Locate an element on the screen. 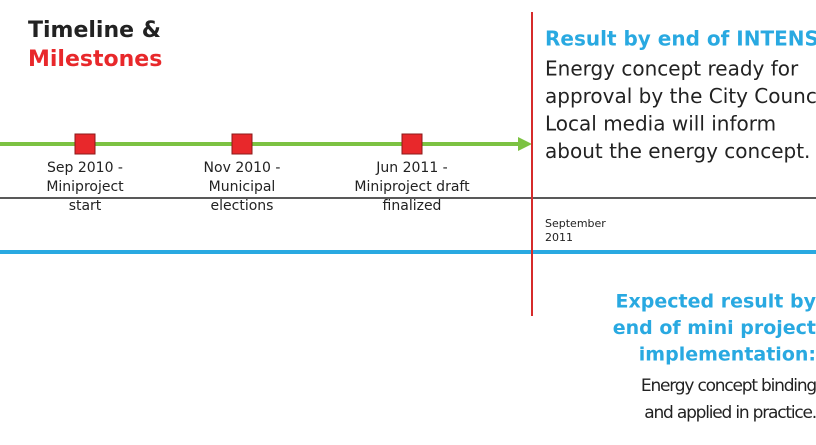 The width and height of the screenshot is (816, 445). expected-heading: end of mini project is located at coordinates (714, 328).